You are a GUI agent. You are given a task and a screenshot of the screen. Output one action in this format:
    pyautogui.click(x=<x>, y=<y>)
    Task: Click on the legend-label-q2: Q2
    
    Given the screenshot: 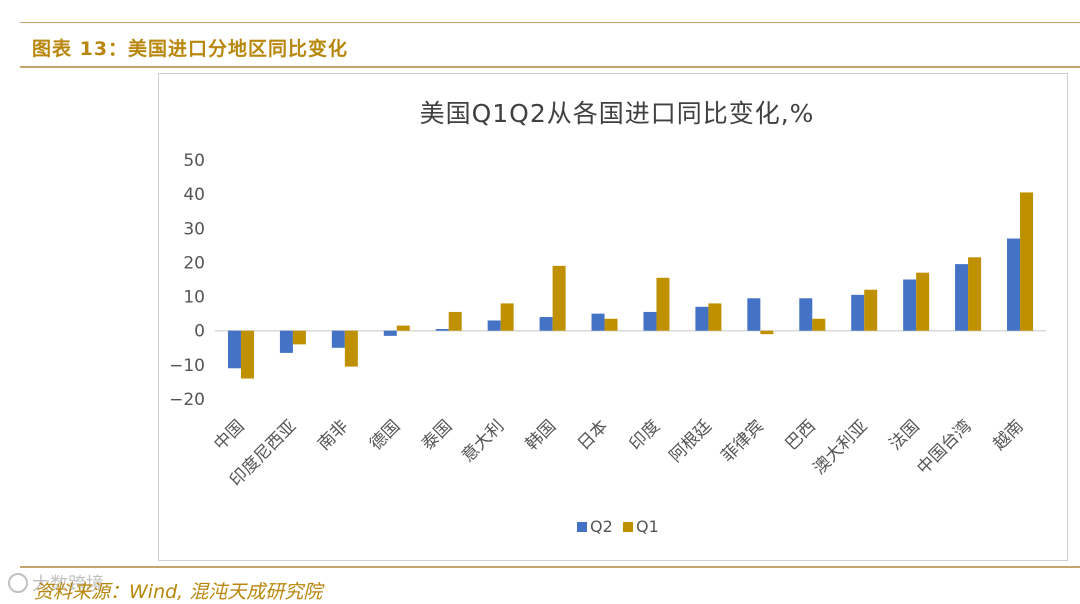 What is the action you would take?
    pyautogui.click(x=601, y=526)
    